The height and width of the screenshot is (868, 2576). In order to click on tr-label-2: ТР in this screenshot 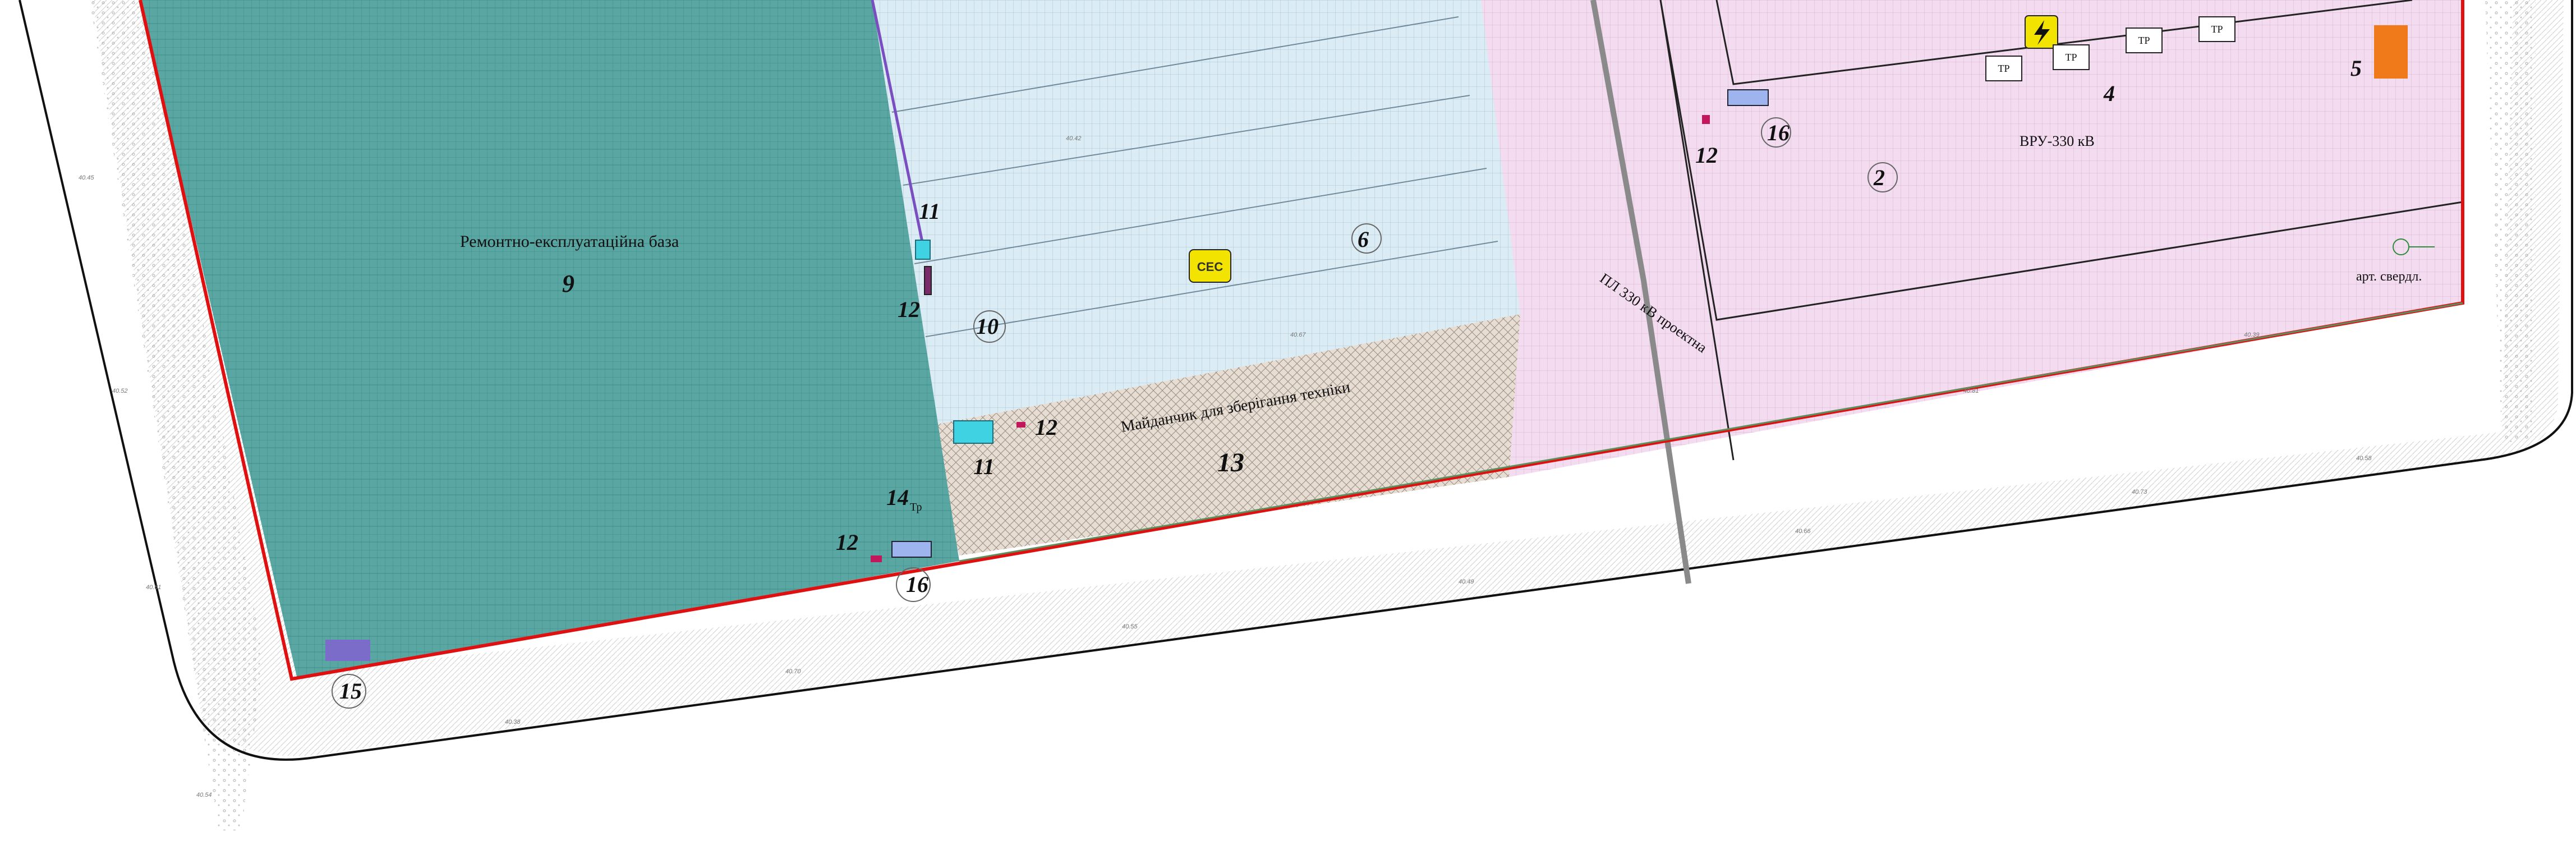, I will do `click(2071, 57)`.